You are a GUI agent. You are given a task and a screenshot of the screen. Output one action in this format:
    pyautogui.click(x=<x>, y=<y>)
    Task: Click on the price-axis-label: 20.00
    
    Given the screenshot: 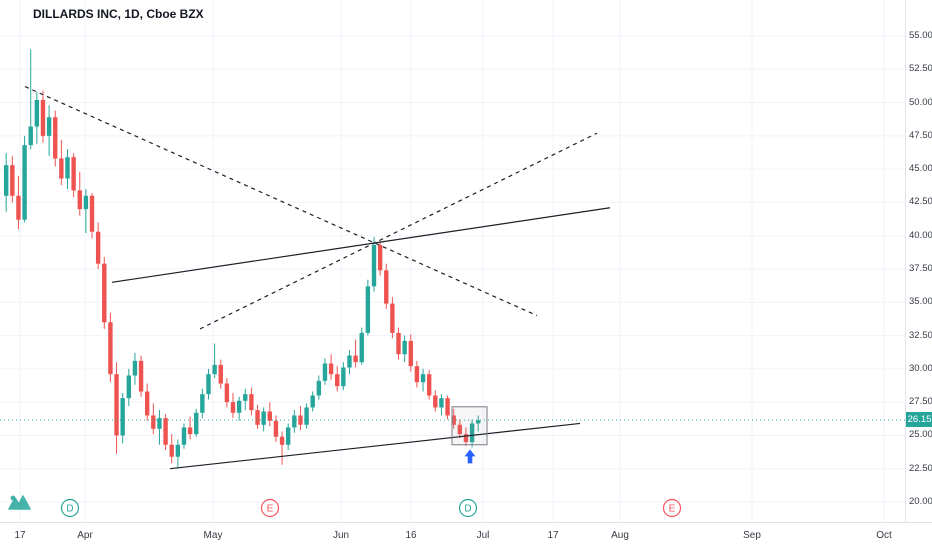 What is the action you would take?
    pyautogui.click(x=920, y=501)
    